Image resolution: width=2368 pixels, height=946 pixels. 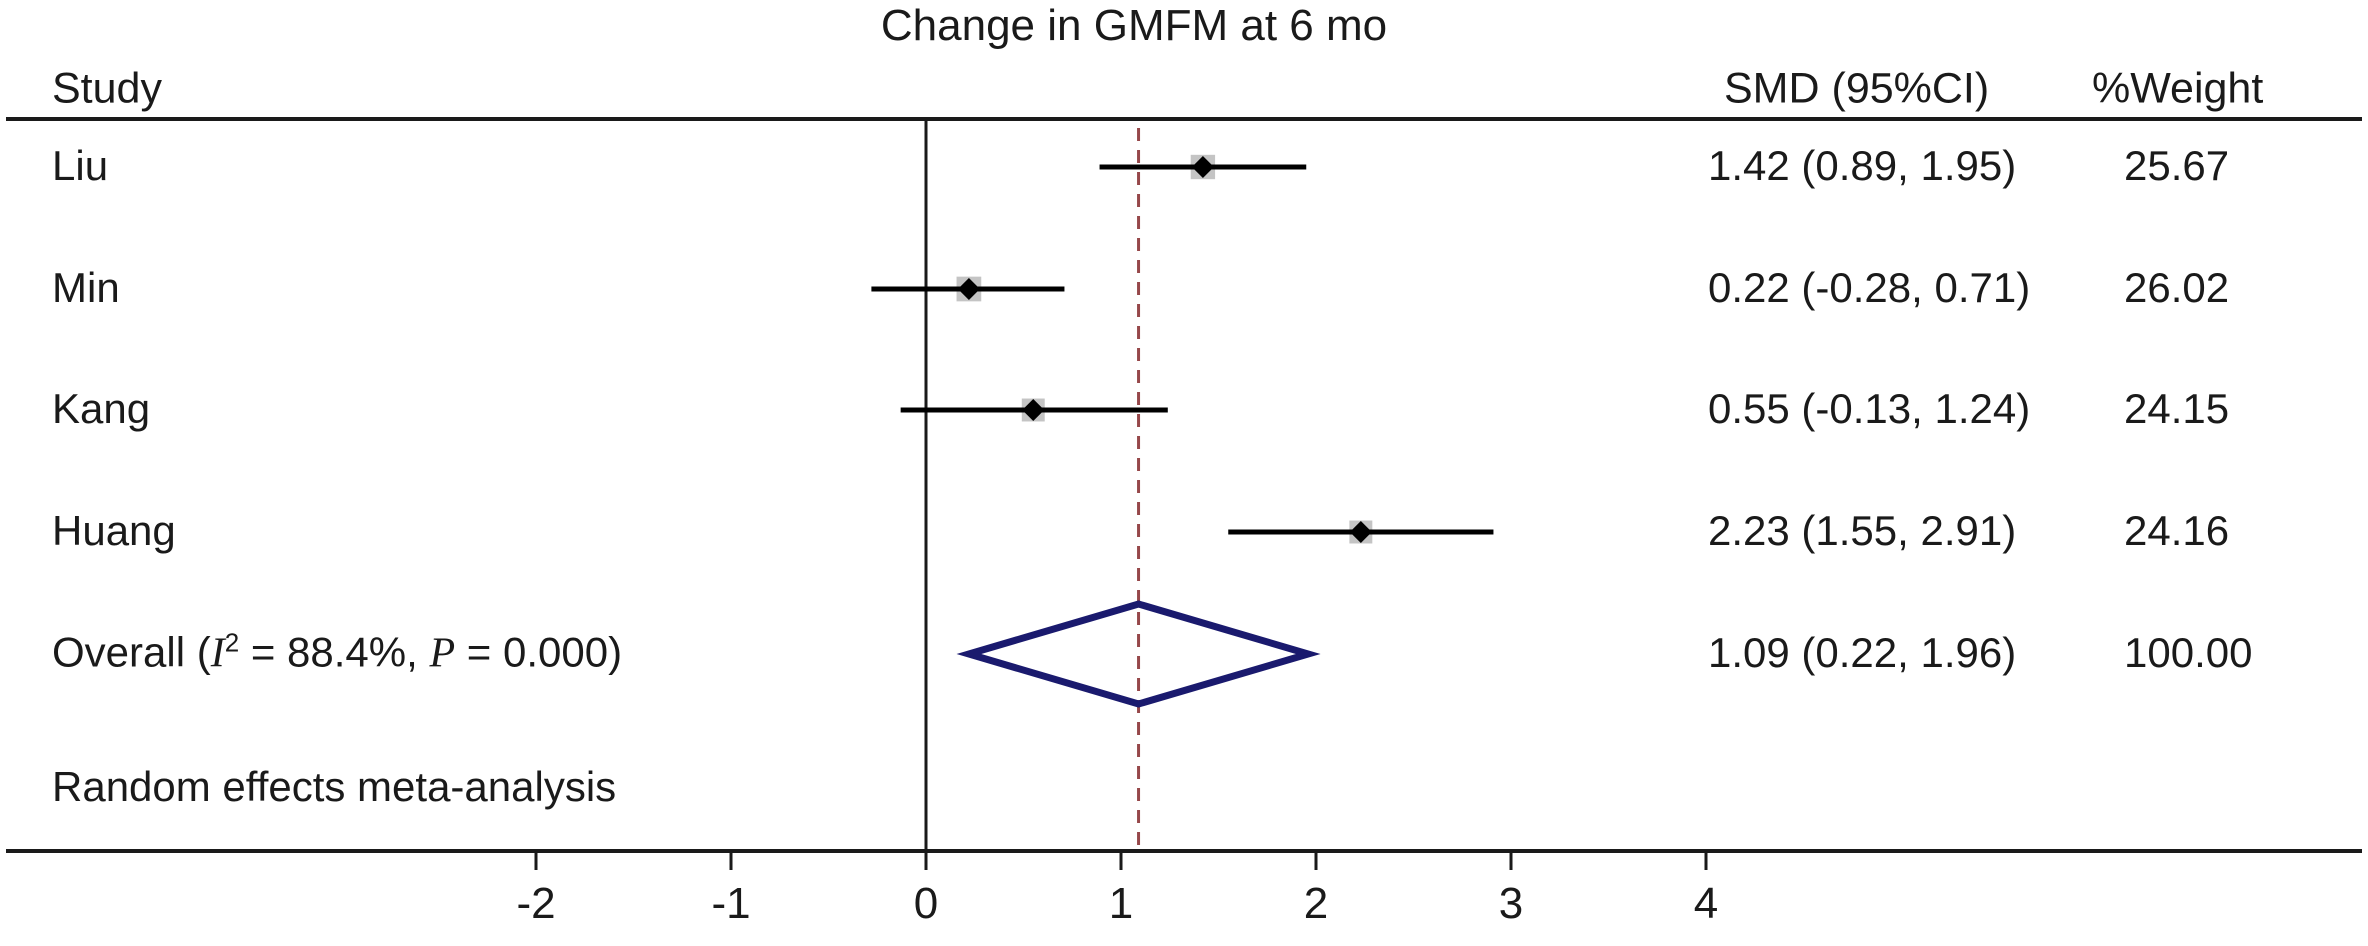 I want to click on x-tick-label: 1, so click(x=1121, y=903).